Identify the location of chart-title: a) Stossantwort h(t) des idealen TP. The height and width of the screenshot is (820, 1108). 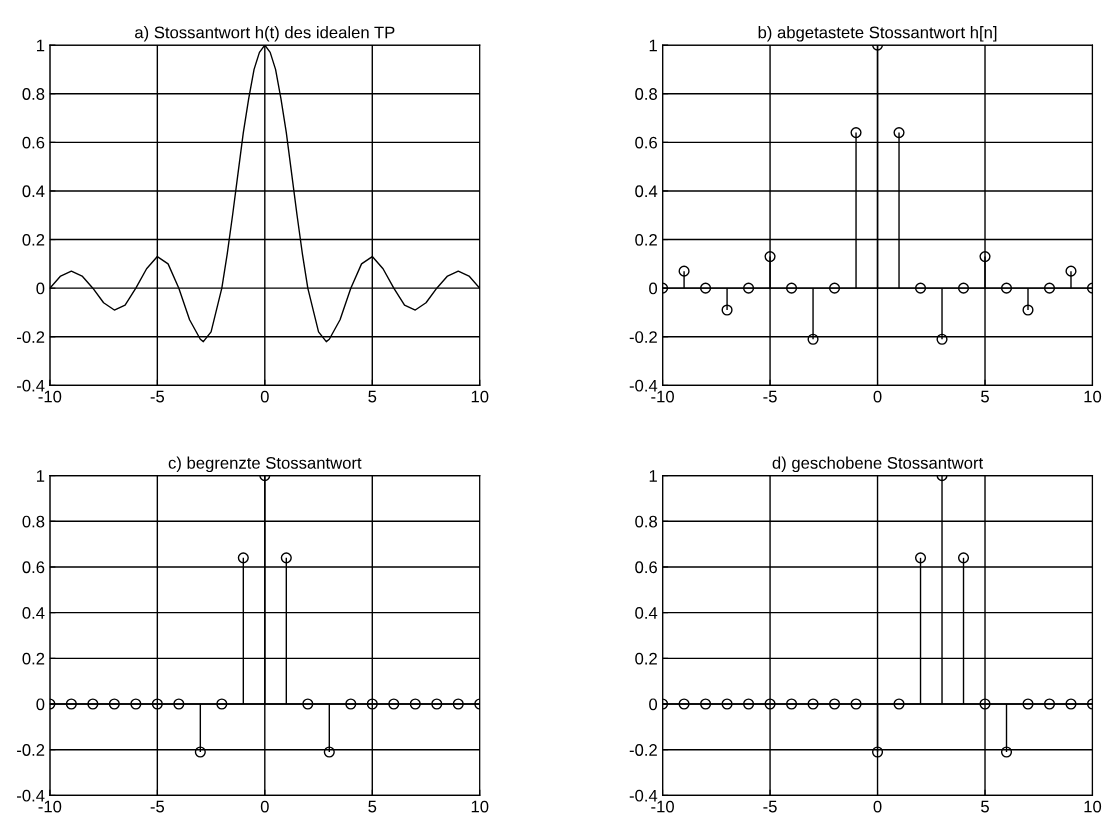
(265, 34).